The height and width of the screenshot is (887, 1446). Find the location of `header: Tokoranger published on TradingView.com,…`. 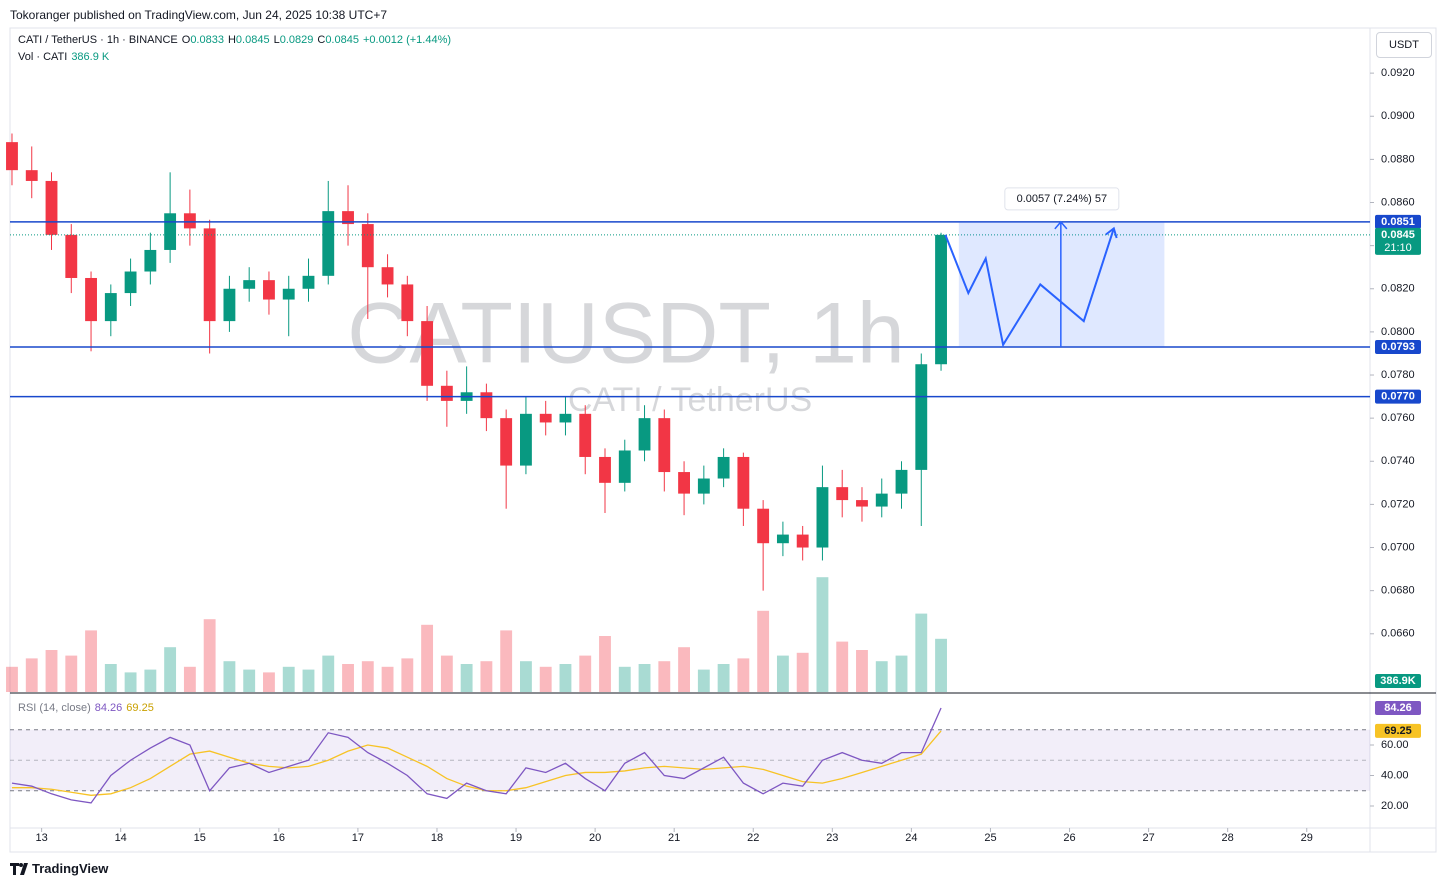

header: Tokoranger published on TradingView.com,… is located at coordinates (199, 15).